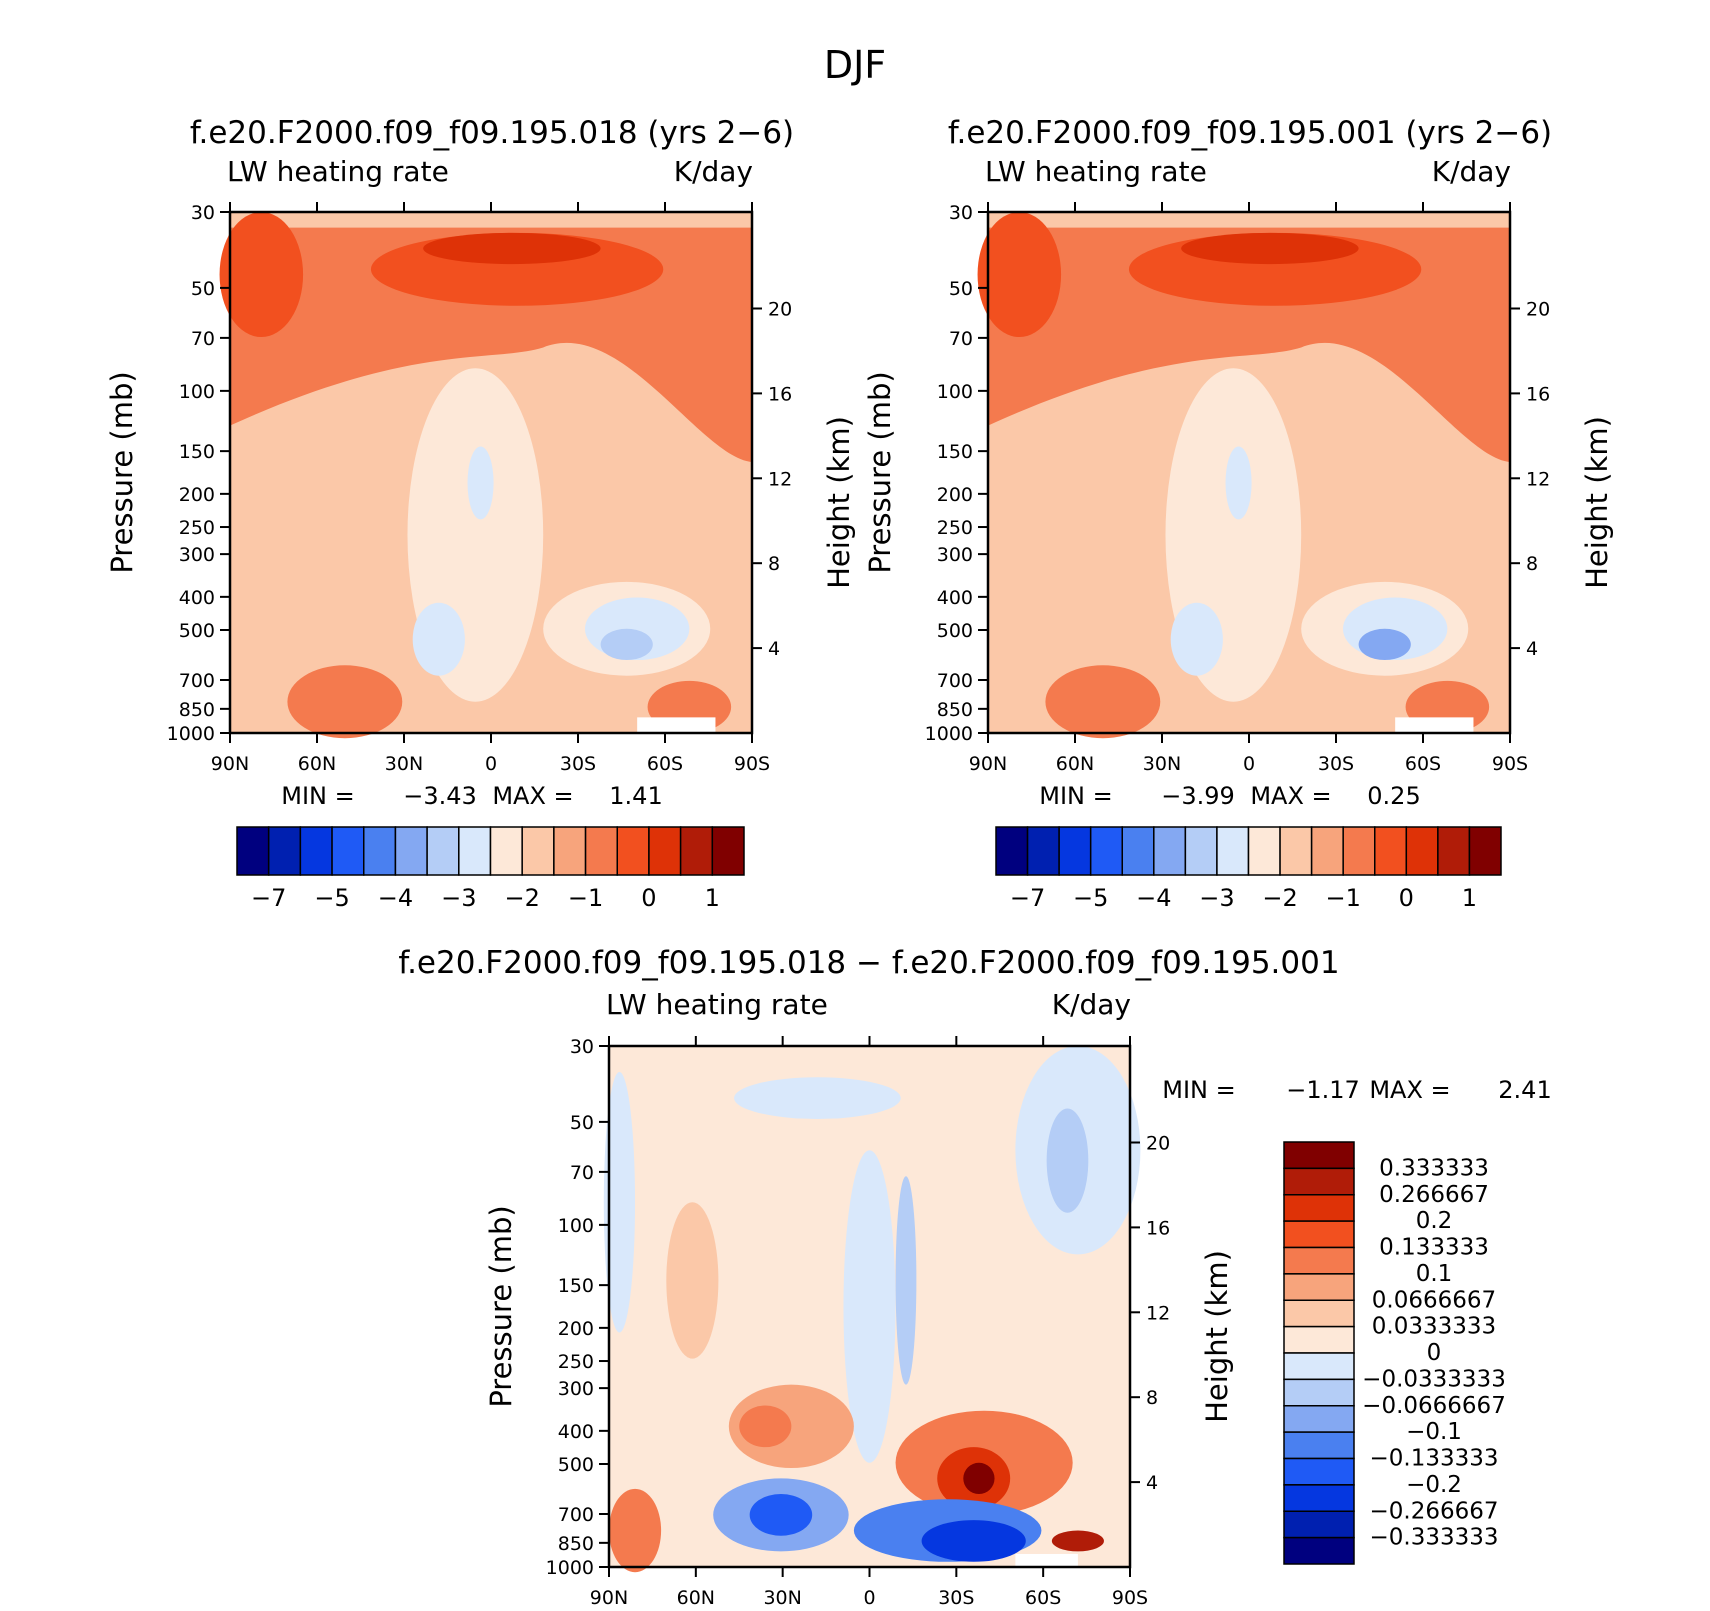 The width and height of the screenshot is (1710, 1611). What do you see at coordinates (1158, 1228) in the screenshot?
I see `y2-tick-label: 16` at bounding box center [1158, 1228].